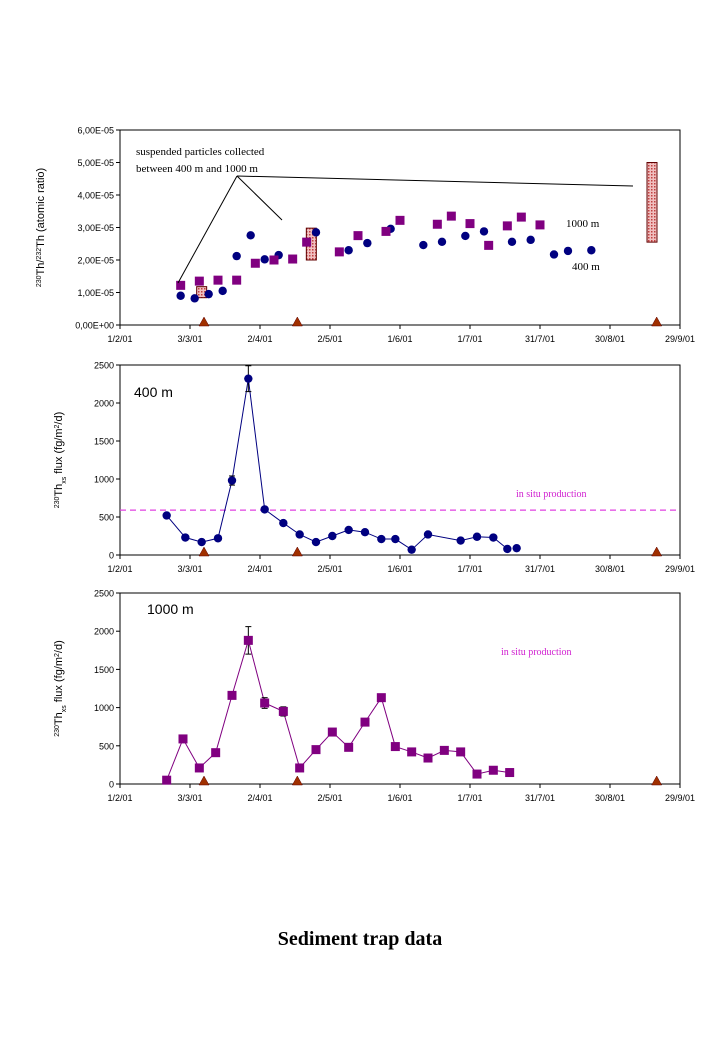 The image size is (720, 1040). What do you see at coordinates (200, 152) in the screenshot?
I see `annotation-text: suspended particles collected` at bounding box center [200, 152].